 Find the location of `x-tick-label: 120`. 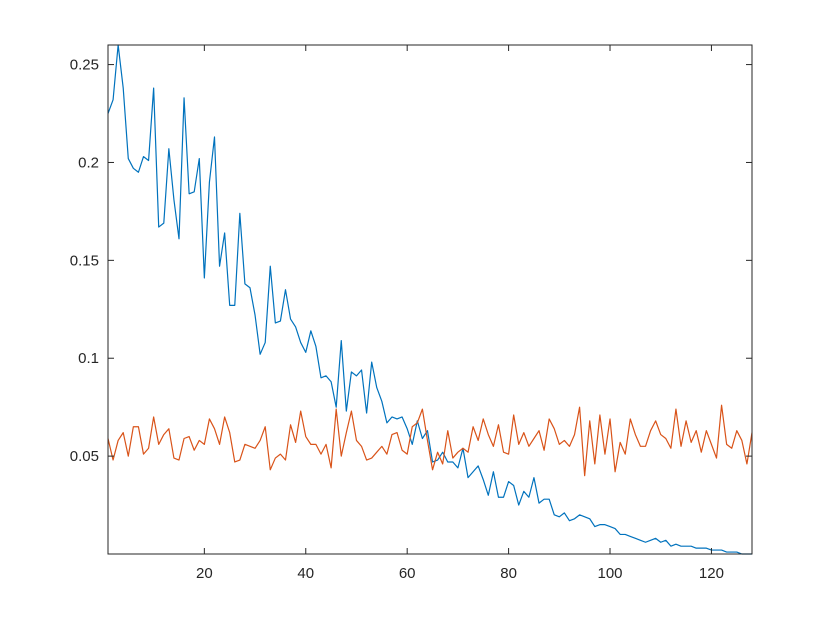

x-tick-label: 120 is located at coordinates (711, 573).